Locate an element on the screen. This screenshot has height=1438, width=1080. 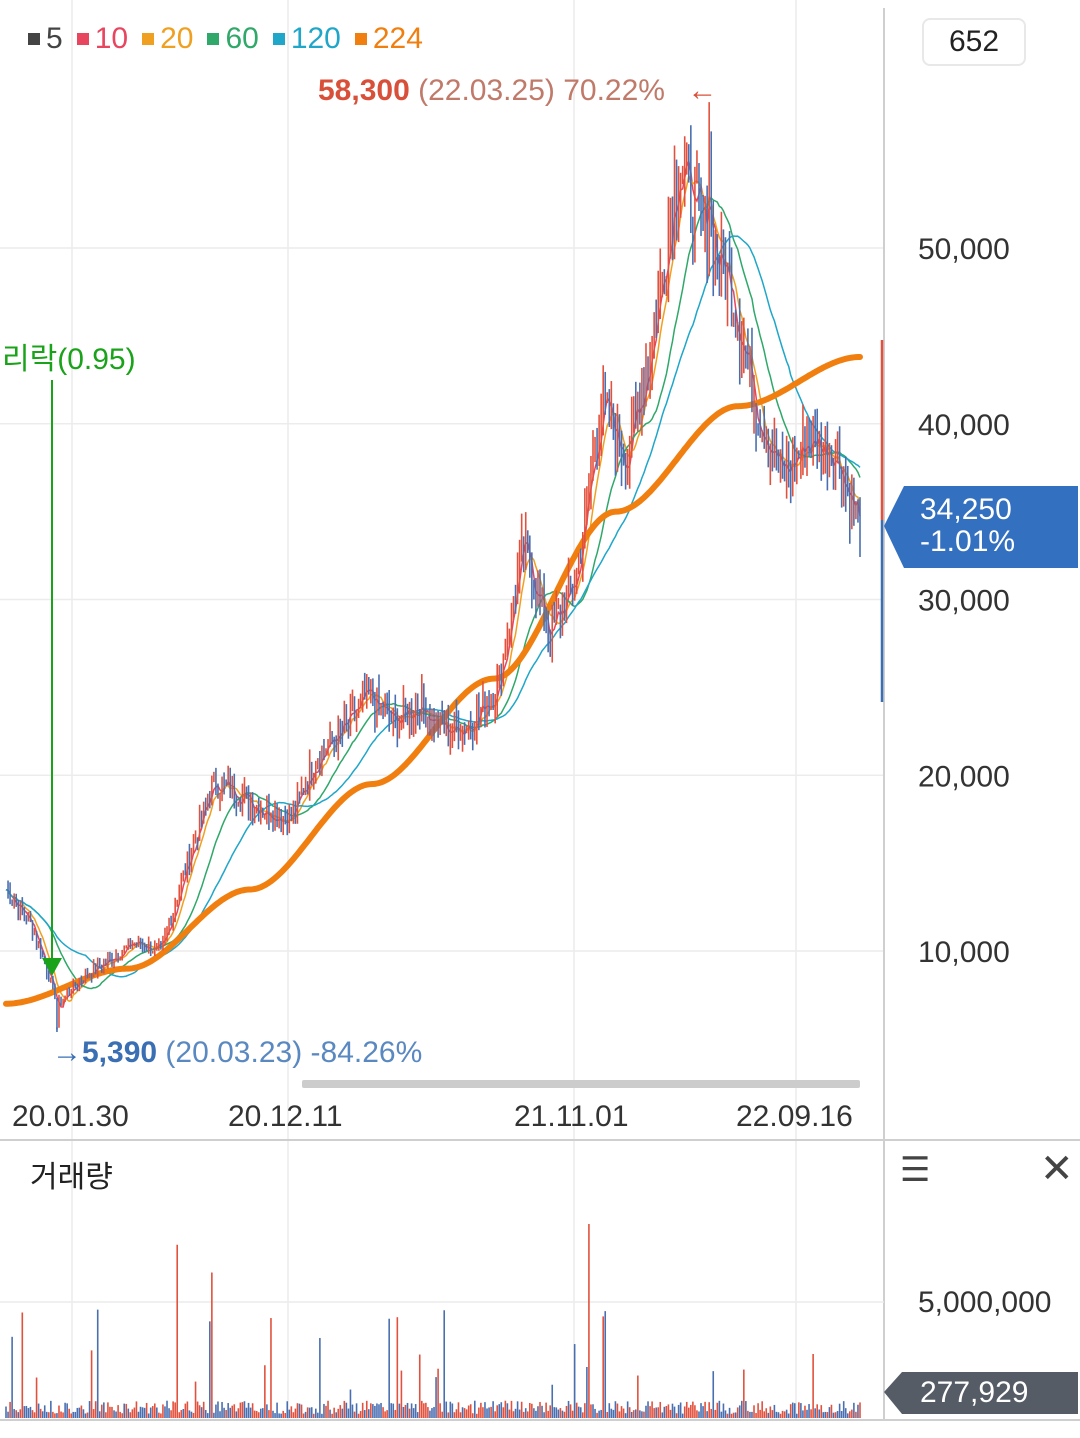
x-tick-label: 20.12.11 is located at coordinates (285, 1116).